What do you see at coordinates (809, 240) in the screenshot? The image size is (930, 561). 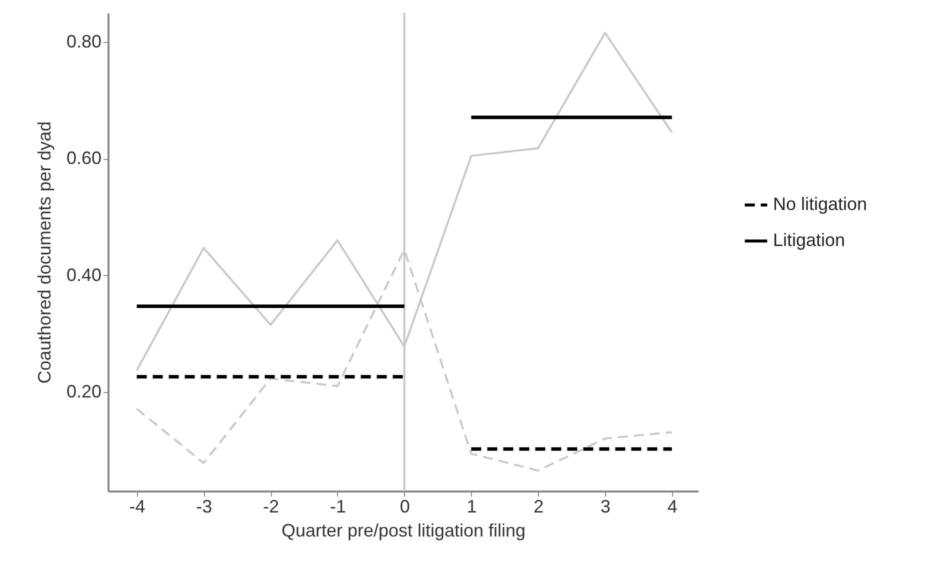 I see `legend-label: Litigation` at bounding box center [809, 240].